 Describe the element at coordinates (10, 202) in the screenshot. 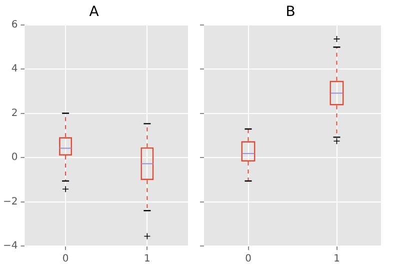

I see `y-tick-label: −2` at that location.